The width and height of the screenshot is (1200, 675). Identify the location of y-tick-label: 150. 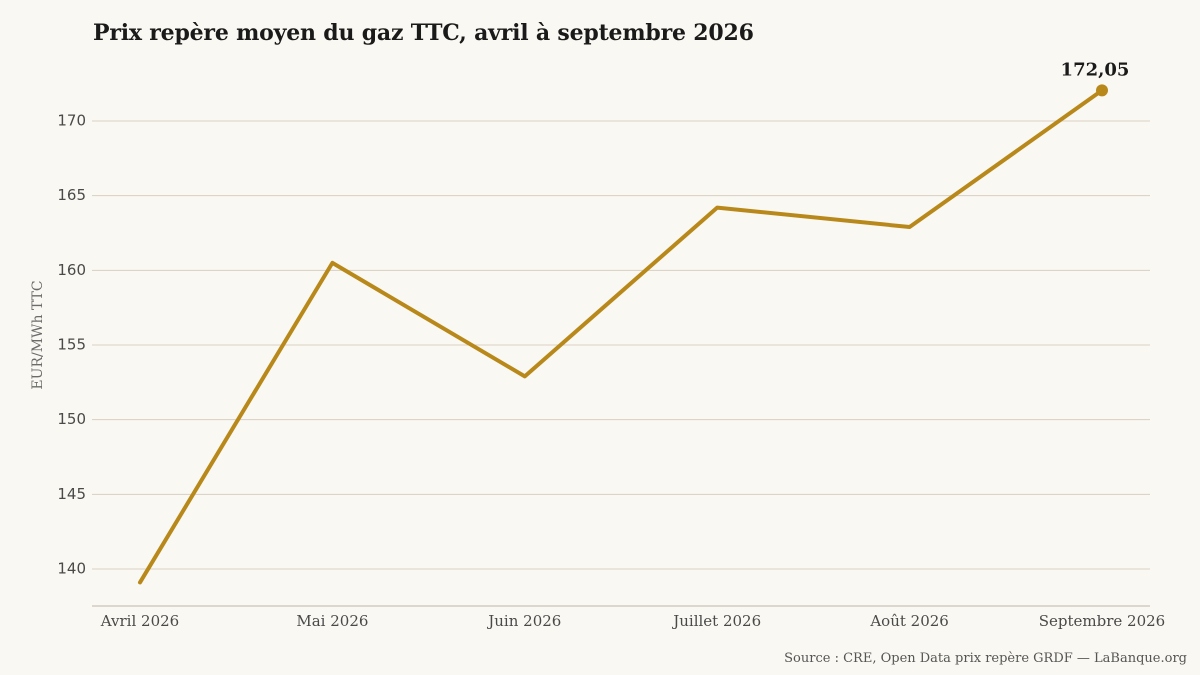
(71, 419).